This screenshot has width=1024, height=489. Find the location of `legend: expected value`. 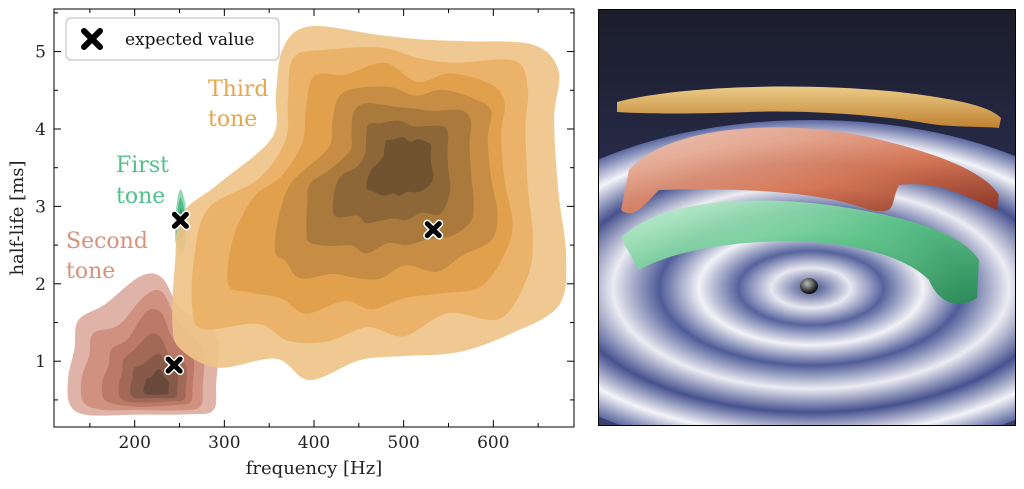

legend: expected value is located at coordinates (172, 39).